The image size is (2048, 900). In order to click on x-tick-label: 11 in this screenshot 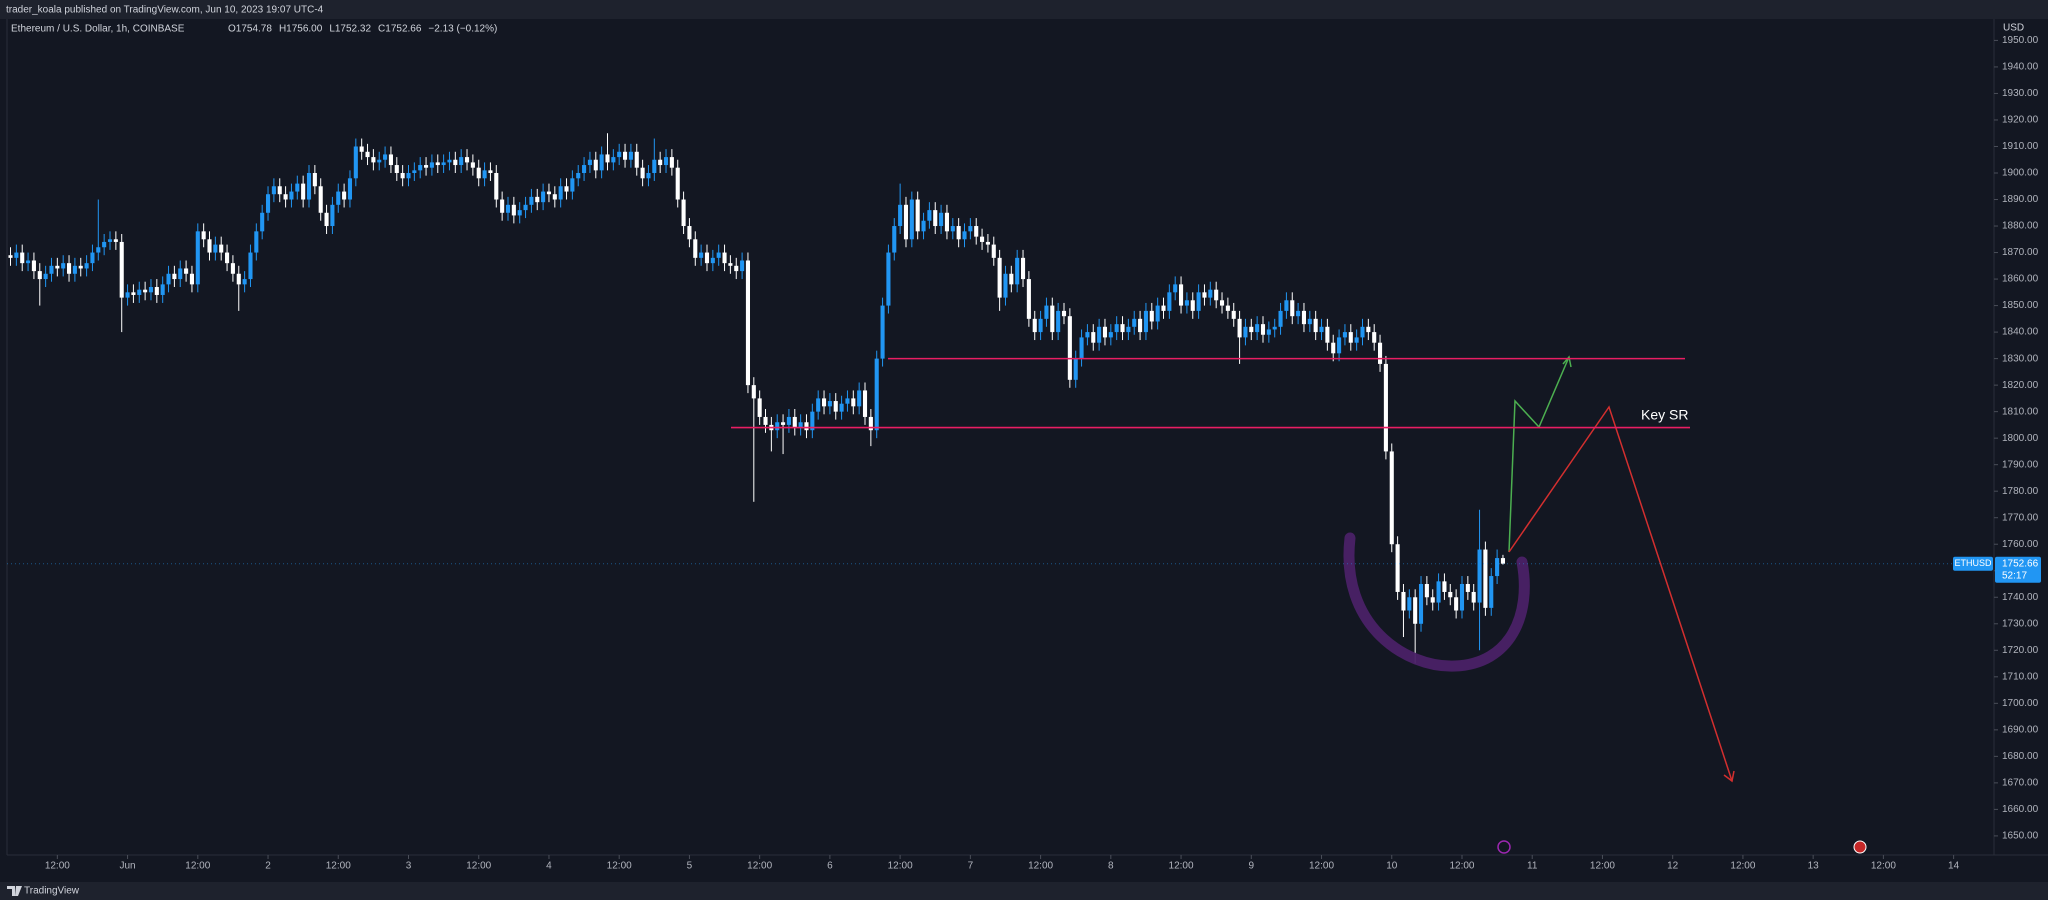, I will do `click(1532, 866)`.